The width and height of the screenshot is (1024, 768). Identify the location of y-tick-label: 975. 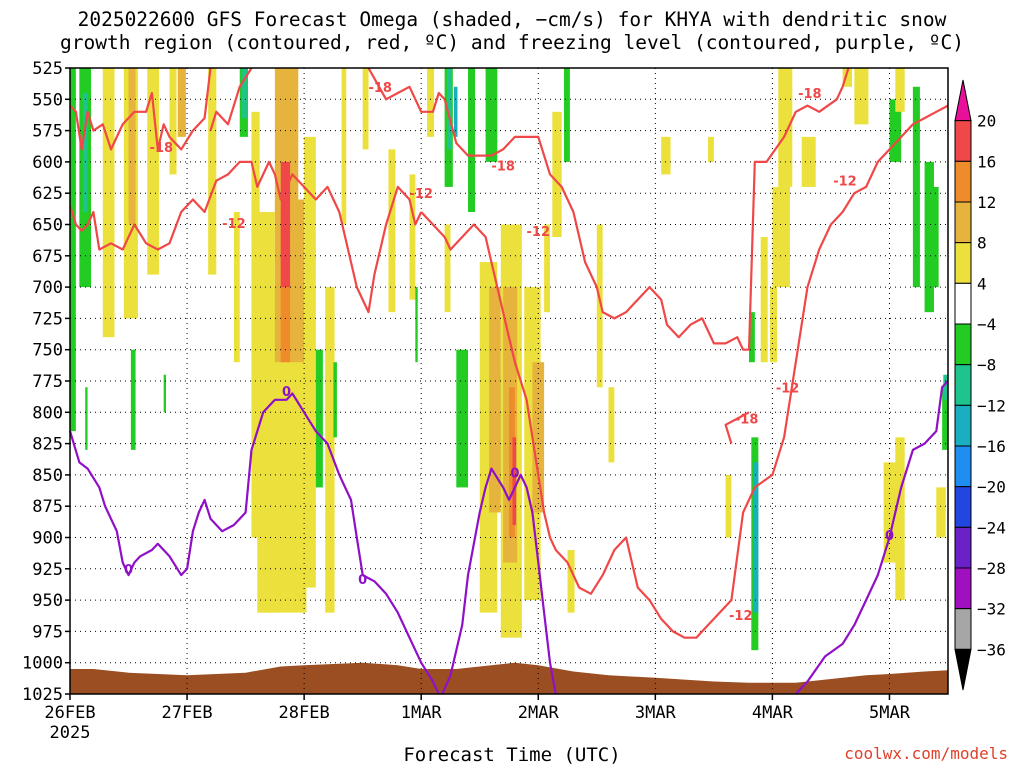
(47, 632).